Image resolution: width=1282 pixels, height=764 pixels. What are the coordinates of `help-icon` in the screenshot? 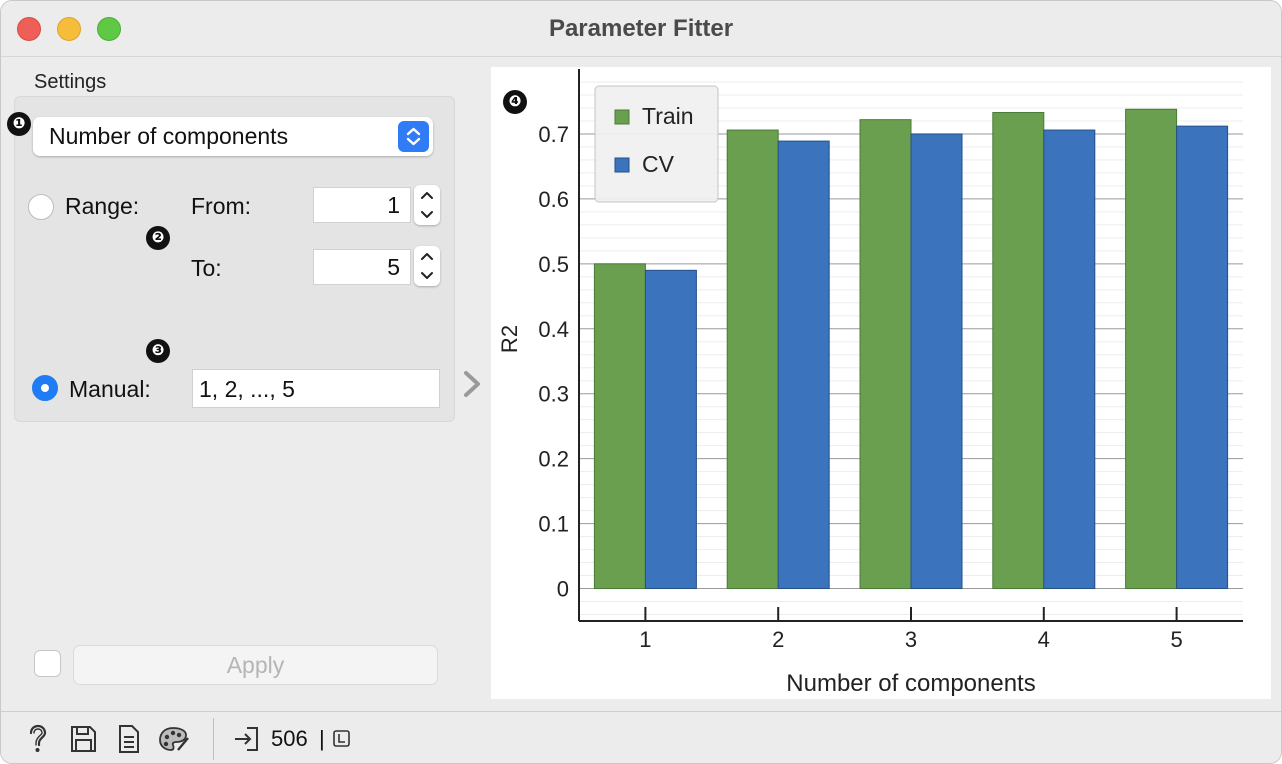 It's located at (38, 741).